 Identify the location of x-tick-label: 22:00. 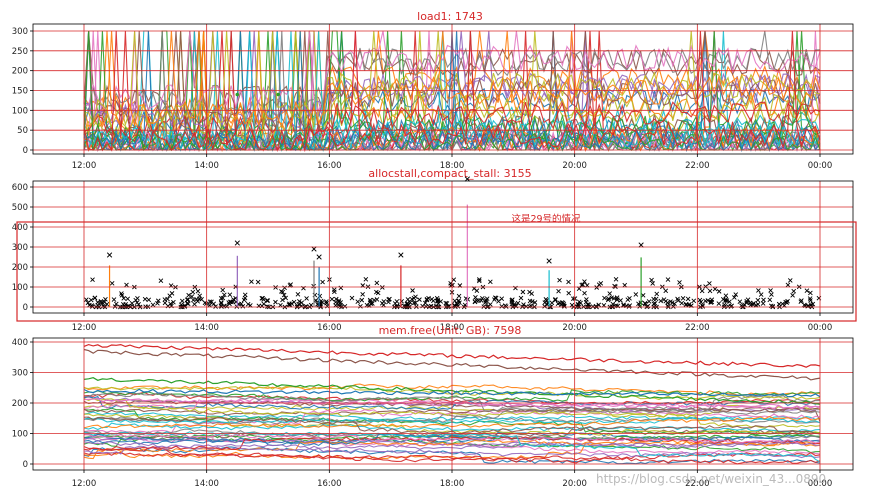
(697, 328).